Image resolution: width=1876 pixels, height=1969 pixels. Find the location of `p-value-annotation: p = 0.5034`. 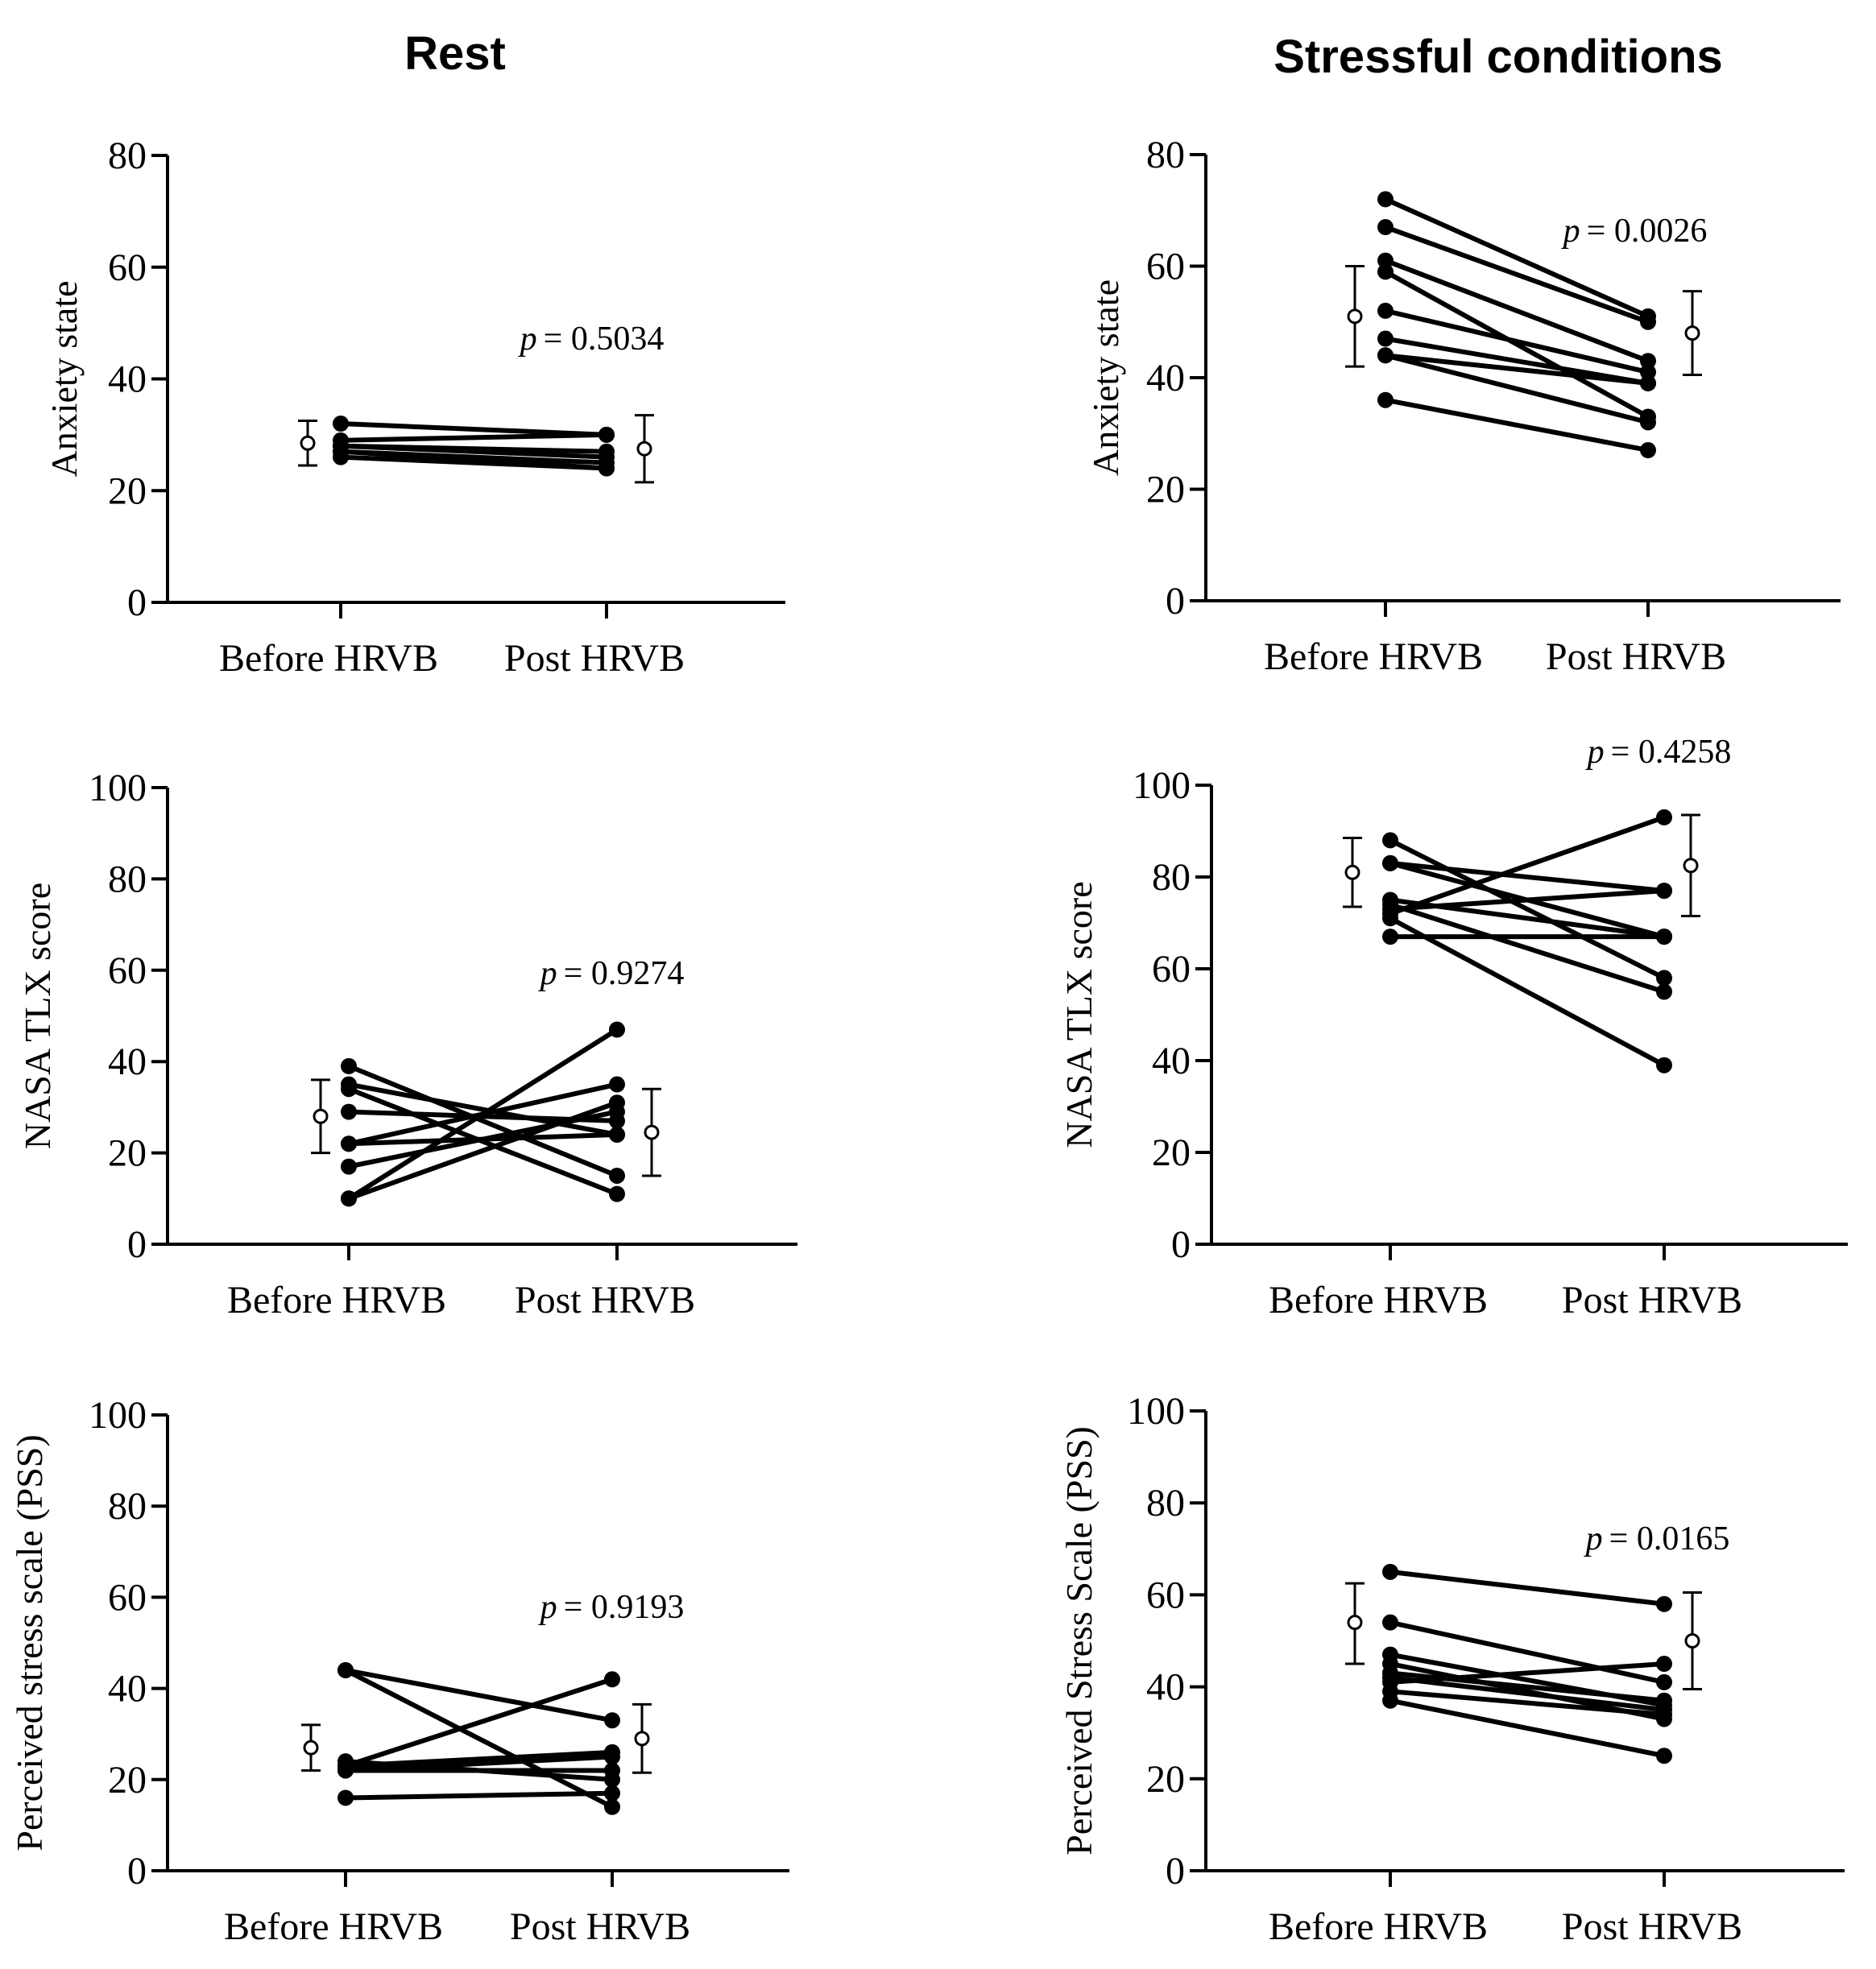

p-value-annotation: p = 0.5034 is located at coordinates (591, 339).